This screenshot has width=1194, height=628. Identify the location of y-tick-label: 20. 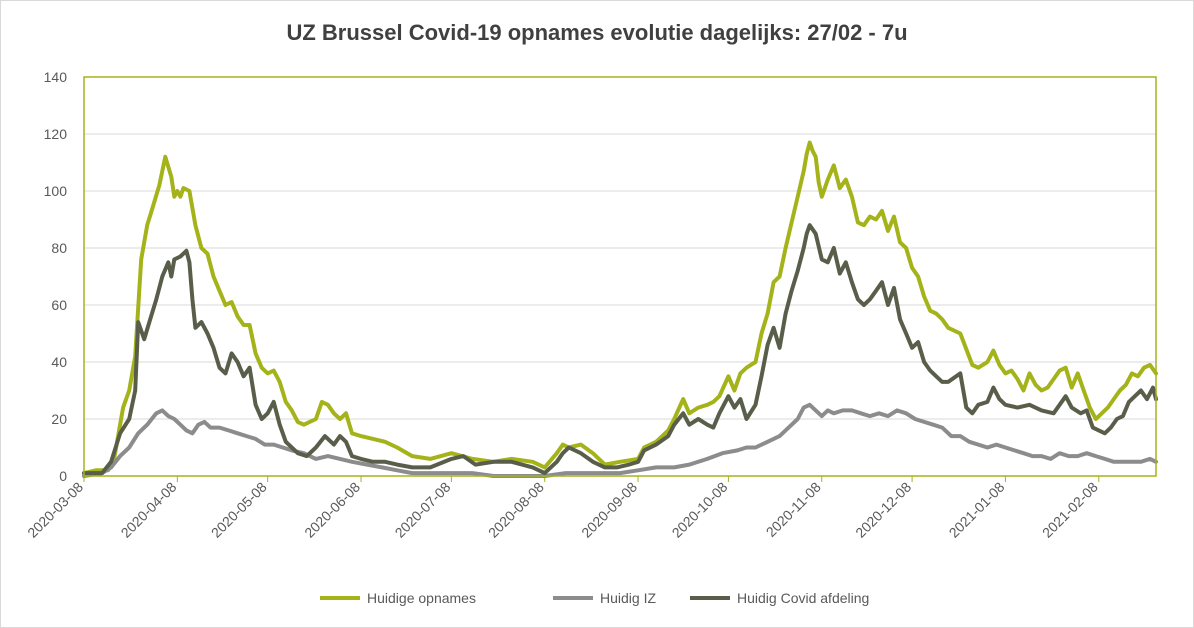
(59, 419).